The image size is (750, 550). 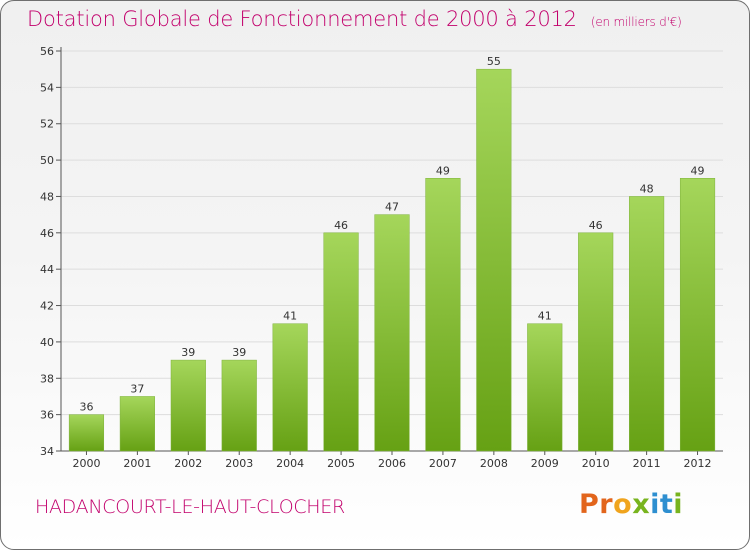 I want to click on data-label: 55, so click(x=494, y=61).